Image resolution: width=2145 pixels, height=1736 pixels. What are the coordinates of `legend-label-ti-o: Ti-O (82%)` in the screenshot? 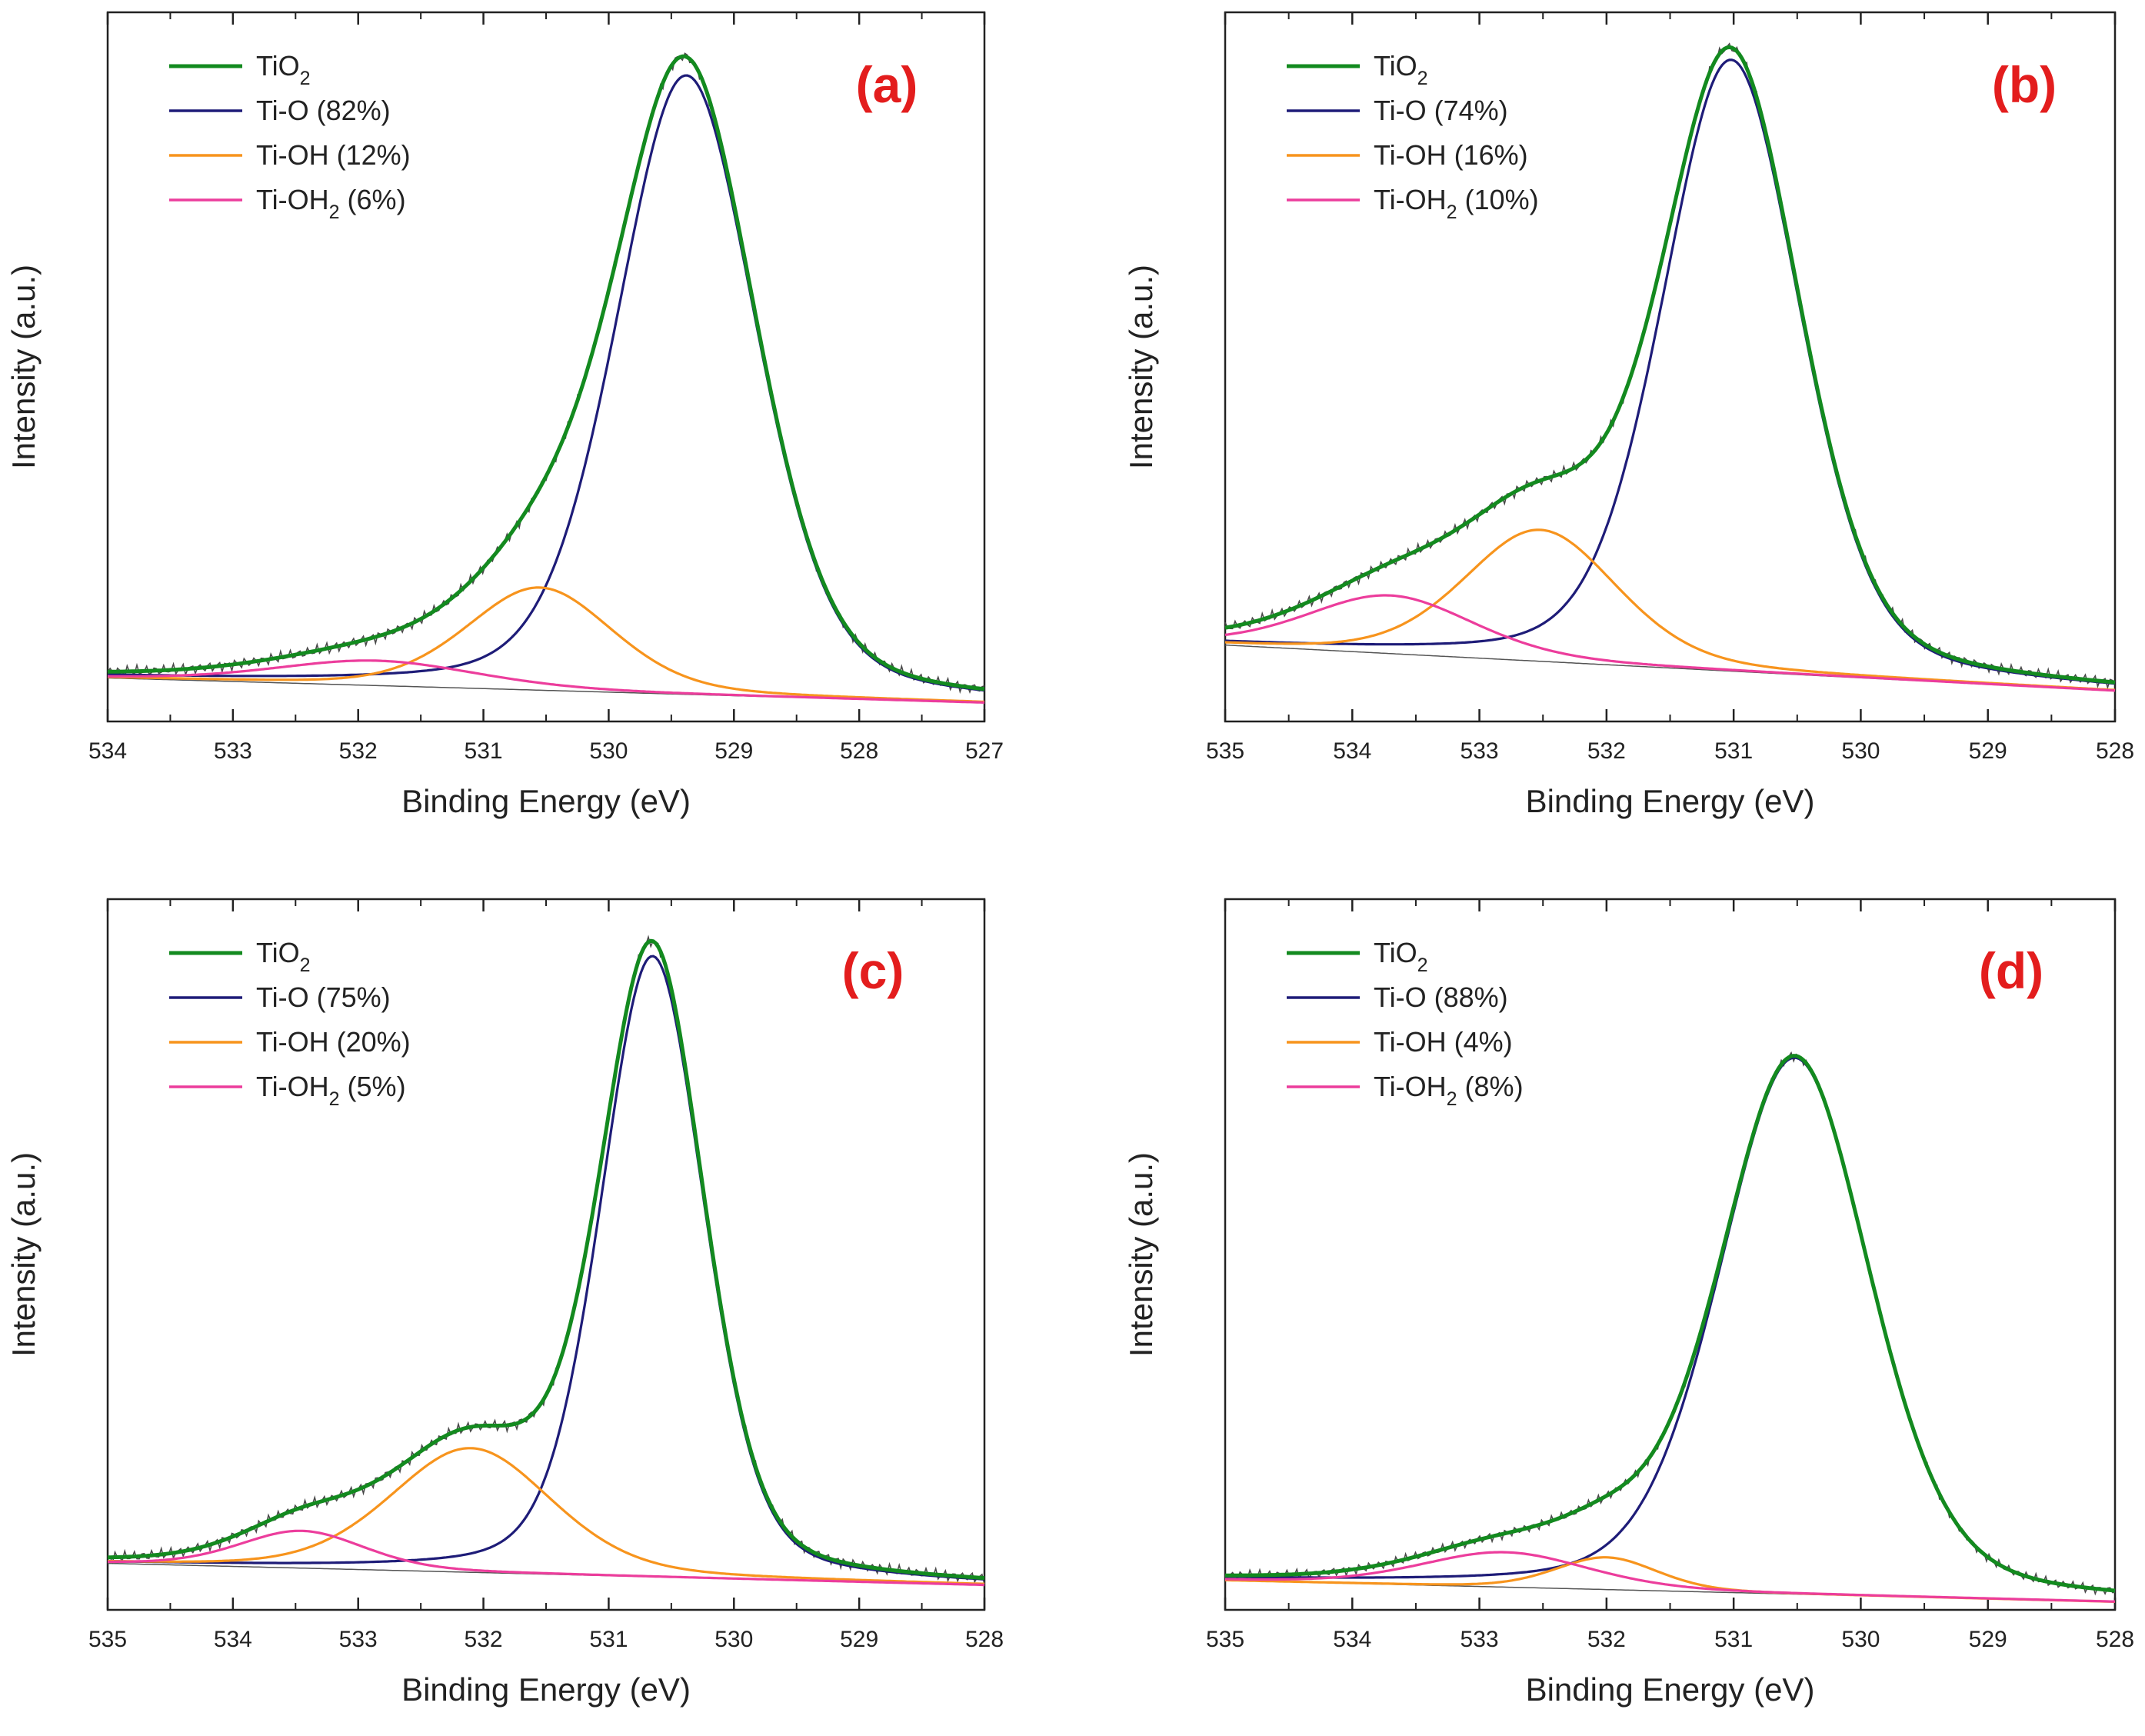 It's located at (323, 110).